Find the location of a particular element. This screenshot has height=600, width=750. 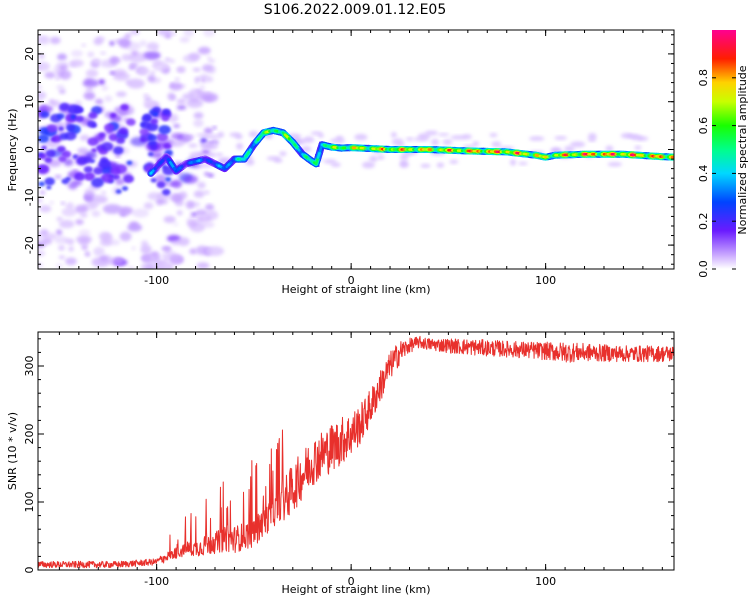

snr-y-tick-label: 200 is located at coordinates (29, 434).